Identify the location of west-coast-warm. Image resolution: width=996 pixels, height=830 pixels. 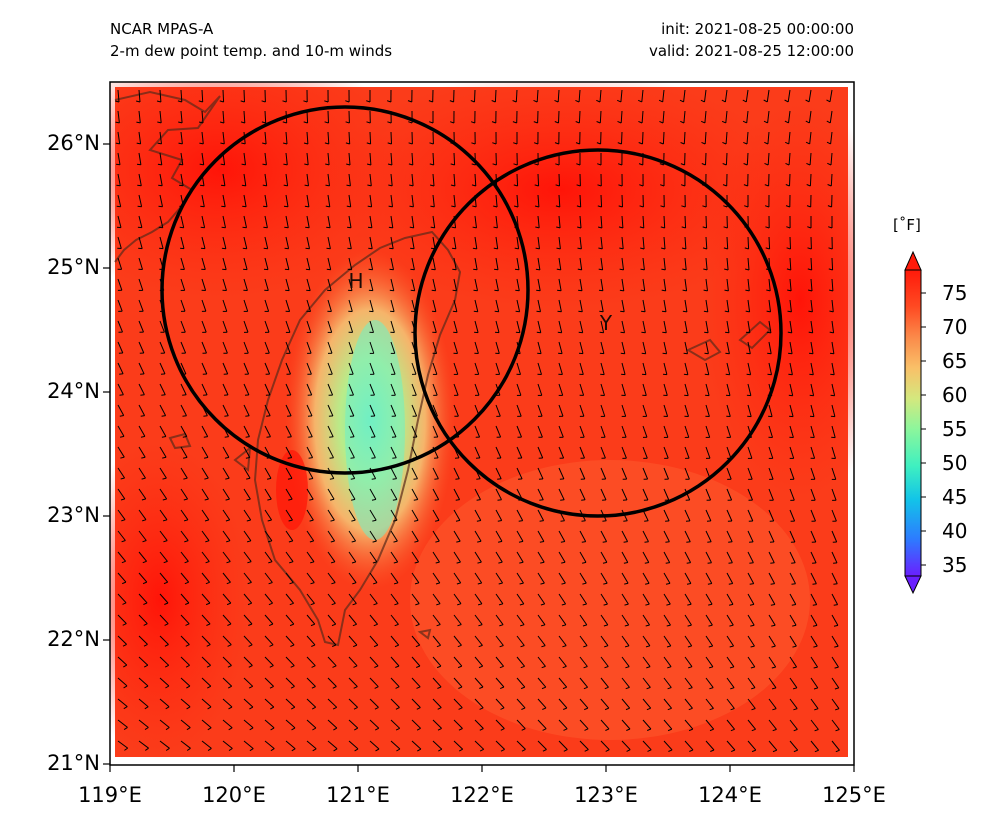
(292, 490).